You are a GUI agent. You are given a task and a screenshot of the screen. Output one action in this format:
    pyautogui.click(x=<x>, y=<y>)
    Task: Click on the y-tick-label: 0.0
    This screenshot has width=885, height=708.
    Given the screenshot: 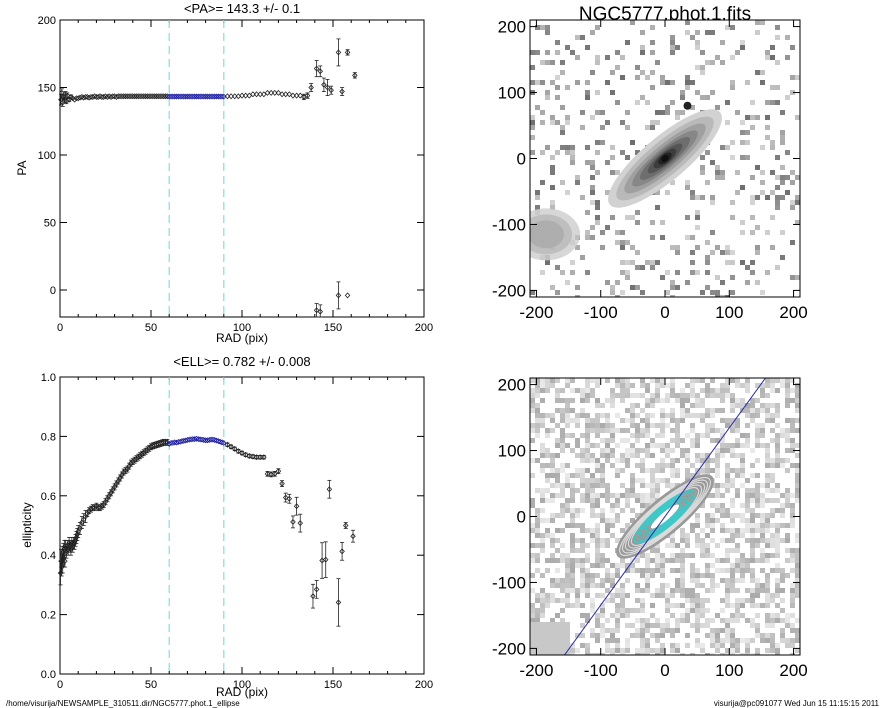 What is the action you would take?
    pyautogui.click(x=48, y=675)
    